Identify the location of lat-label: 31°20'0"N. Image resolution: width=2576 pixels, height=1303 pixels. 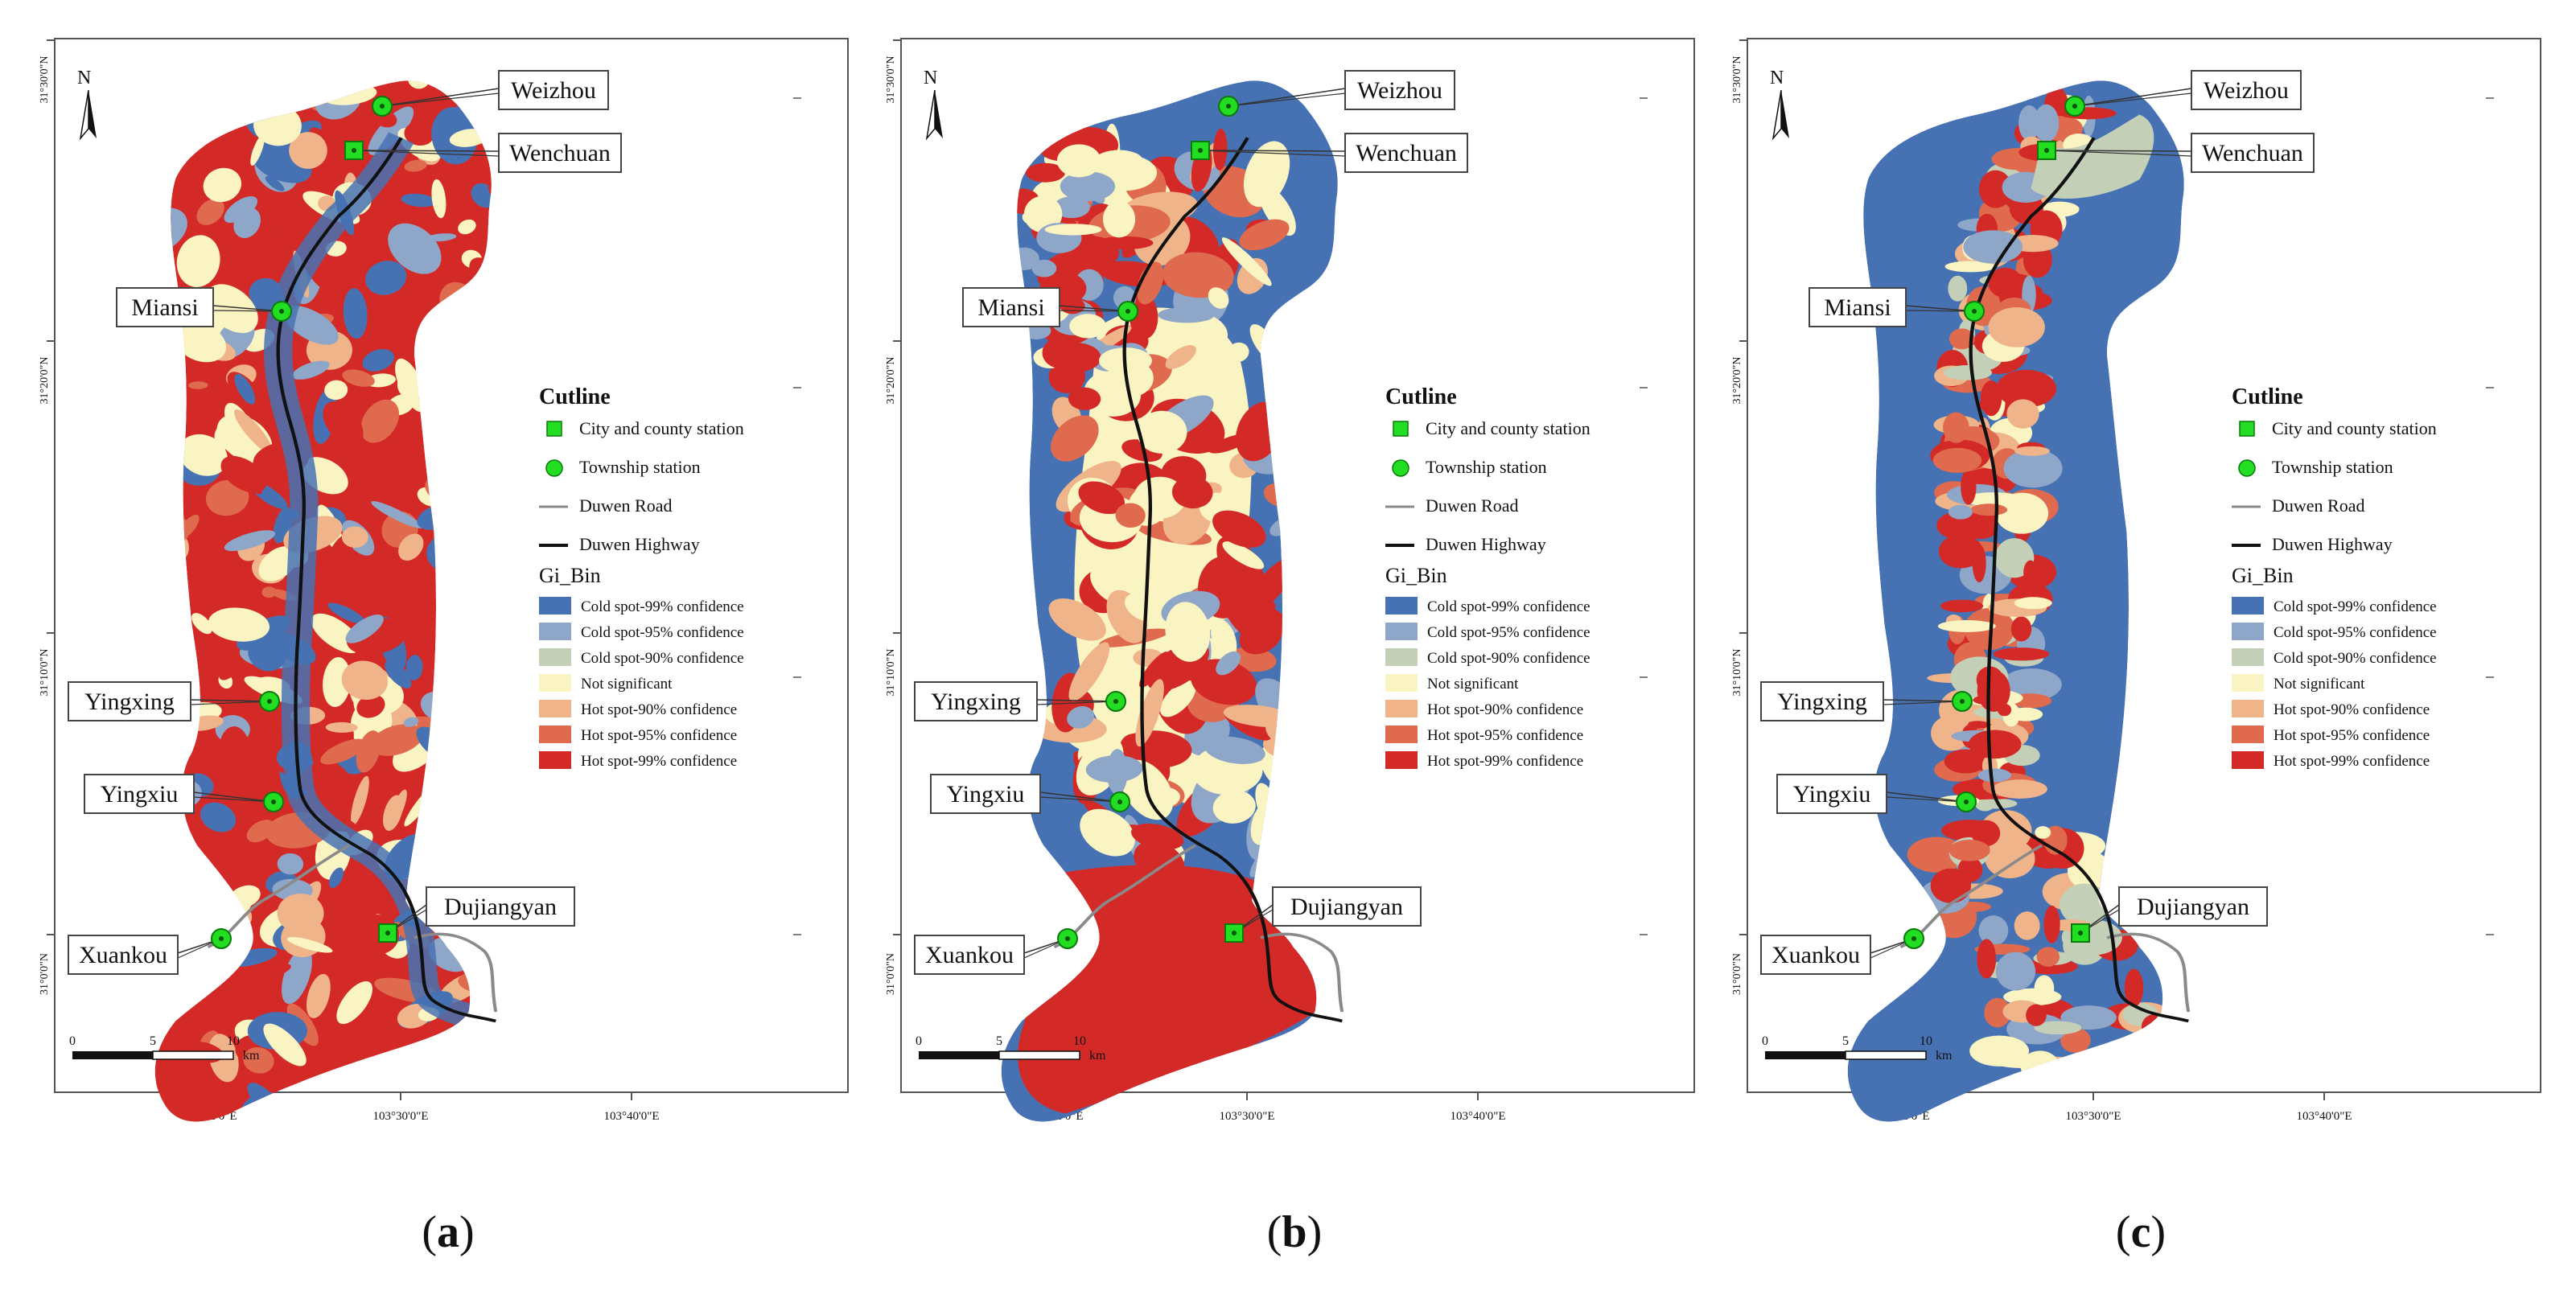
(1738, 381).